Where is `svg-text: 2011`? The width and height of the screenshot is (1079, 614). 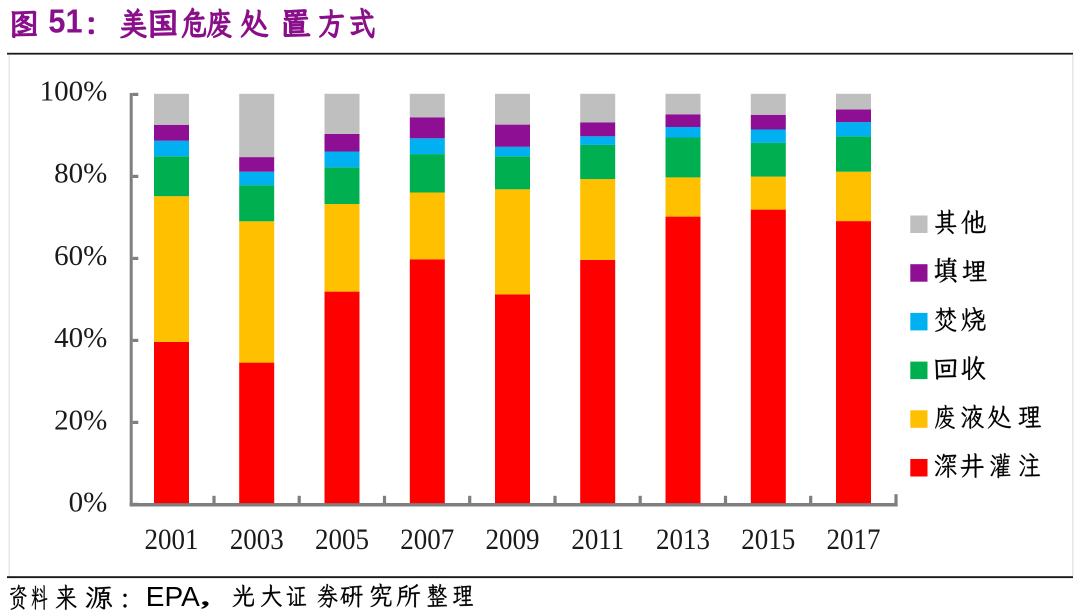 svg-text: 2011 is located at coordinates (597, 540).